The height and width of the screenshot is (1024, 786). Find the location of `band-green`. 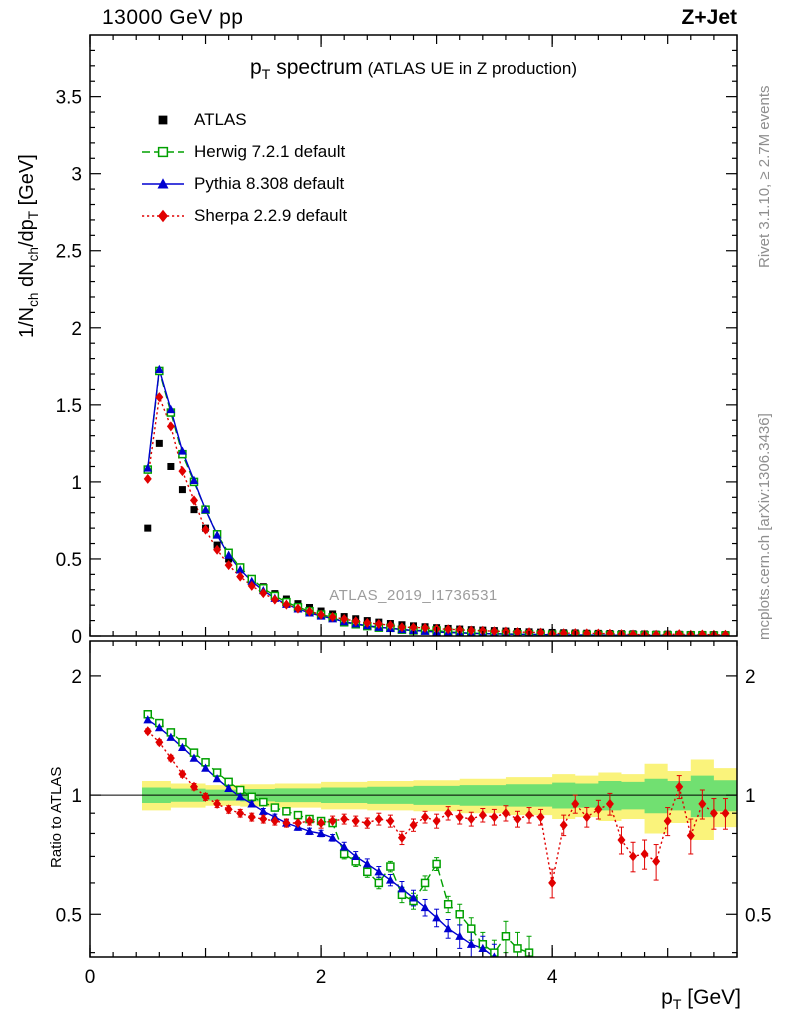

band-green is located at coordinates (439, 796).